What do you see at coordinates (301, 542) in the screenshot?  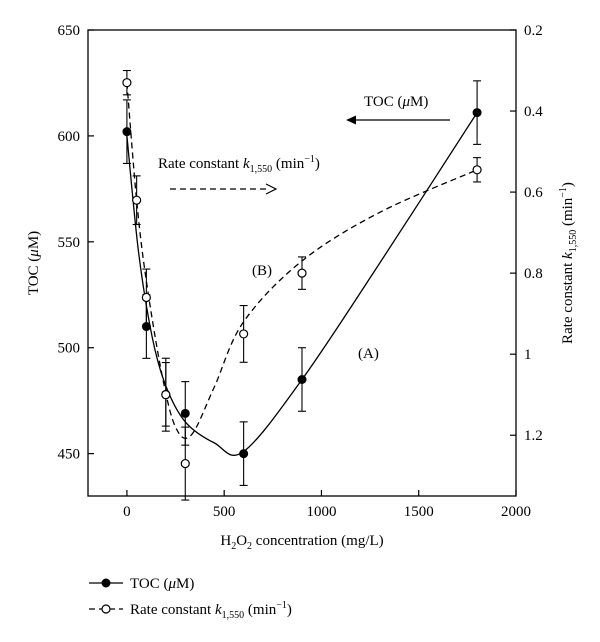 I see `x-axis-label: H2O2 concentration (mg/L)` at bounding box center [301, 542].